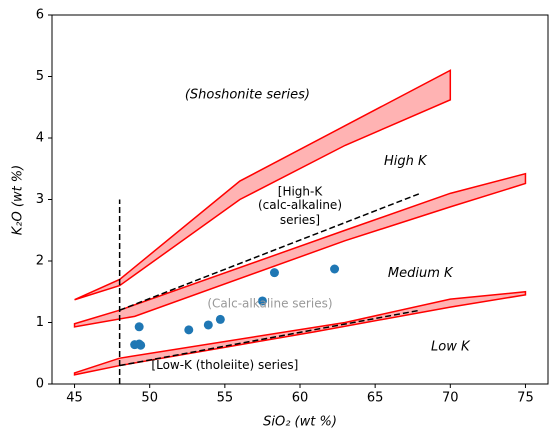 This screenshot has height=441, width=557. What do you see at coordinates (40, 322) in the screenshot?
I see `y-tick-label: 1` at bounding box center [40, 322].